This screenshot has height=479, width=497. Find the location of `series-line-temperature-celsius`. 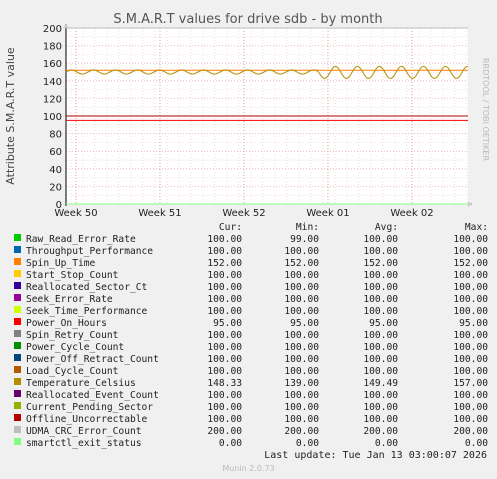

series-line-temperature-celsius is located at coordinates (267, 72).